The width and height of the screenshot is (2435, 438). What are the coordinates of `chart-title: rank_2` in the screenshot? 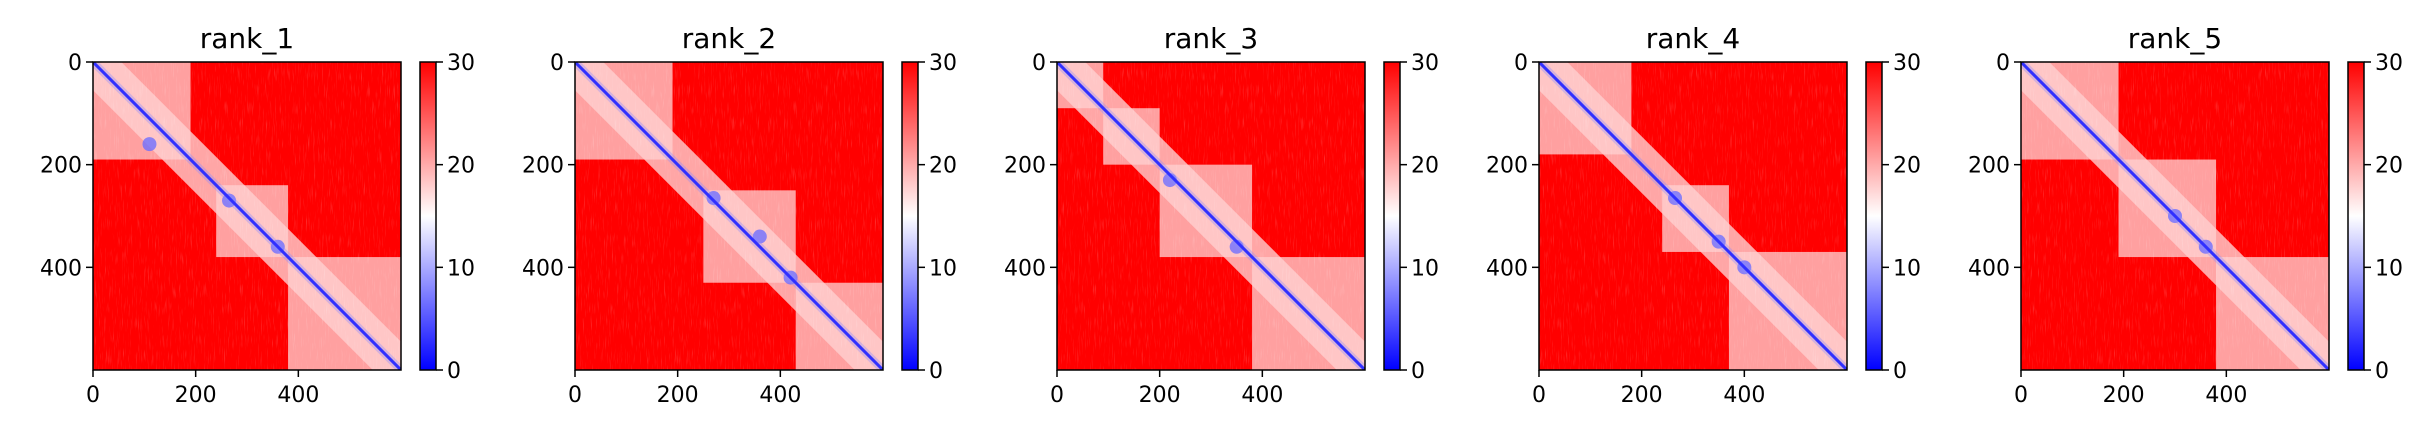 It's located at (729, 38).